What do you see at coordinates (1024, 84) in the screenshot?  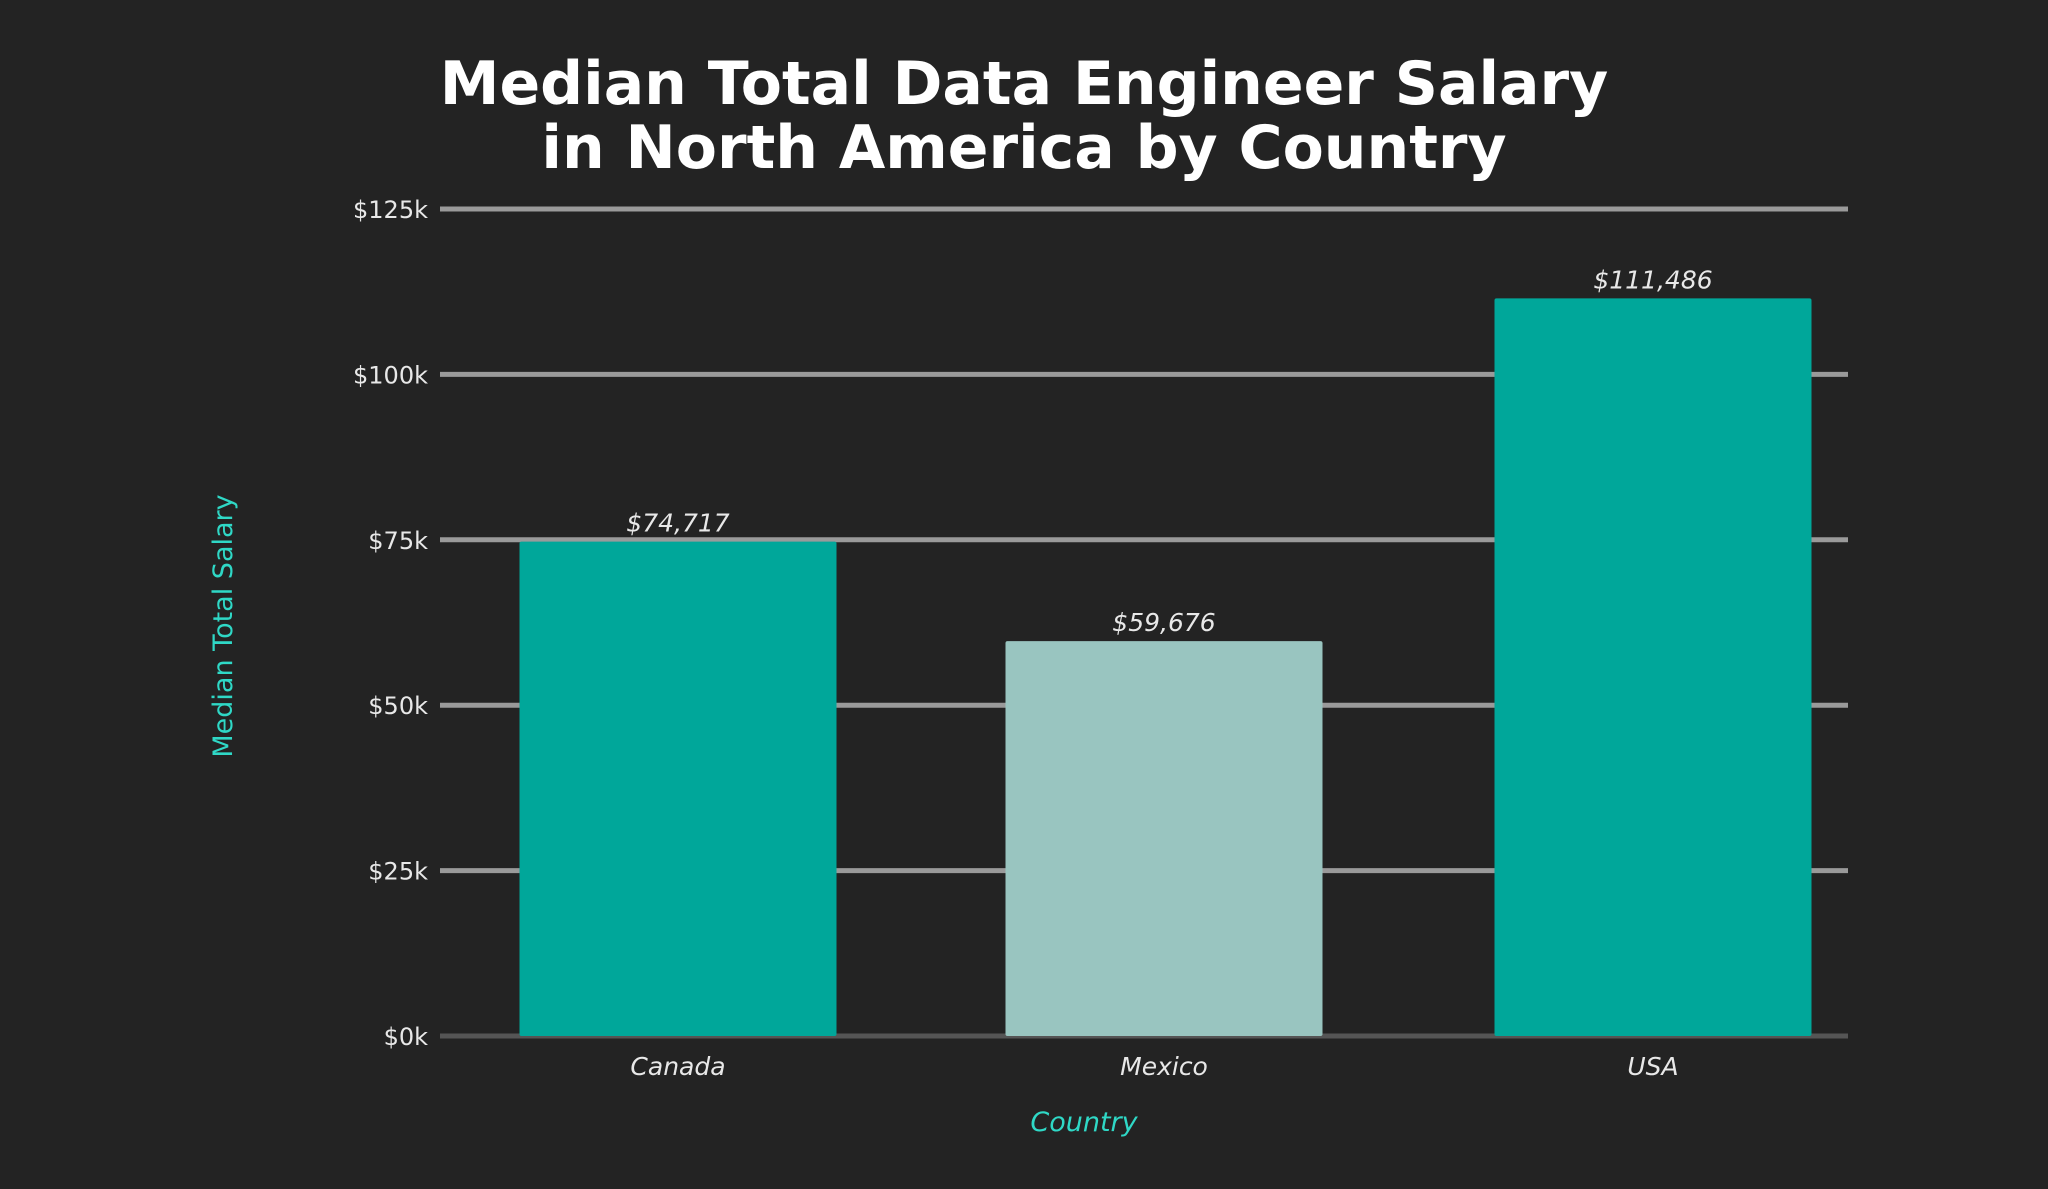 I see `chart-title-line1: Median Total Data Engineer Salary` at bounding box center [1024, 84].